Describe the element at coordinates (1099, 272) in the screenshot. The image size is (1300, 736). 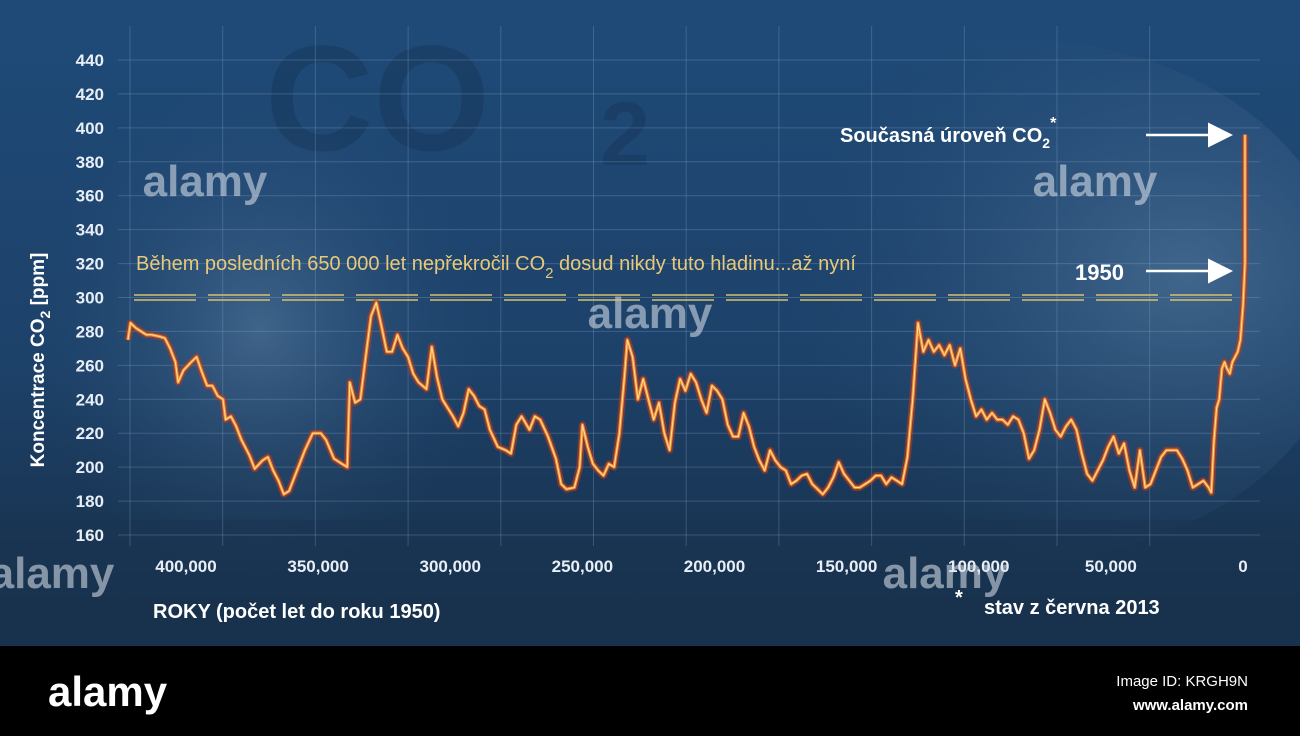
I see `label-1950: 1950` at that location.